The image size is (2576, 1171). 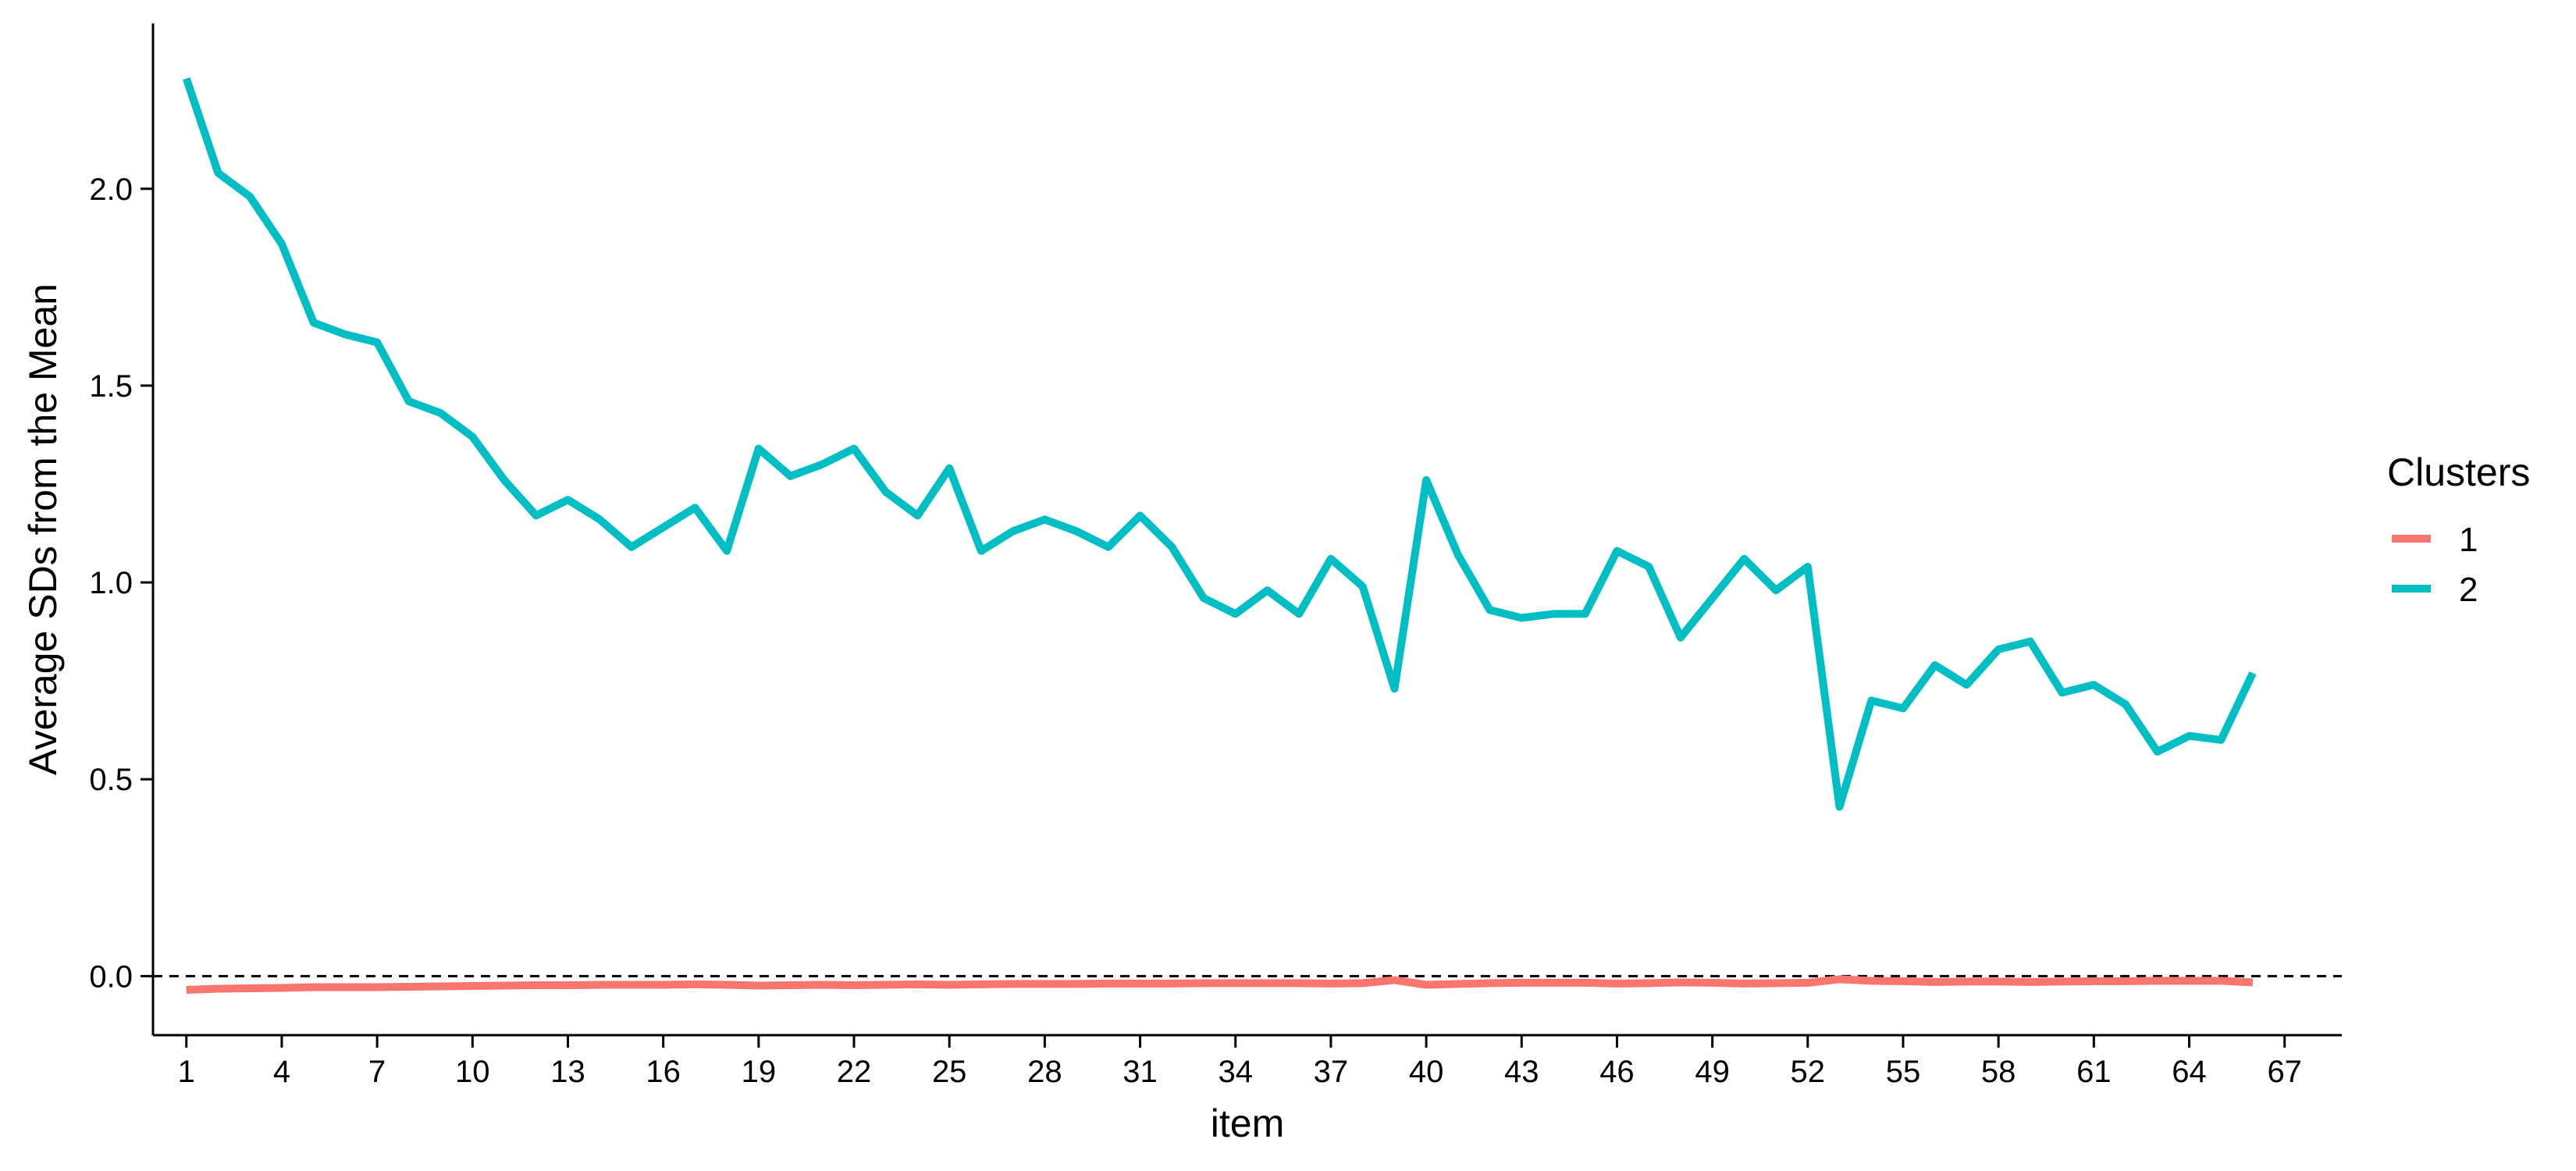 What do you see at coordinates (43, 529) in the screenshot?
I see `y-axis-title: Average SDs from the Mean` at bounding box center [43, 529].